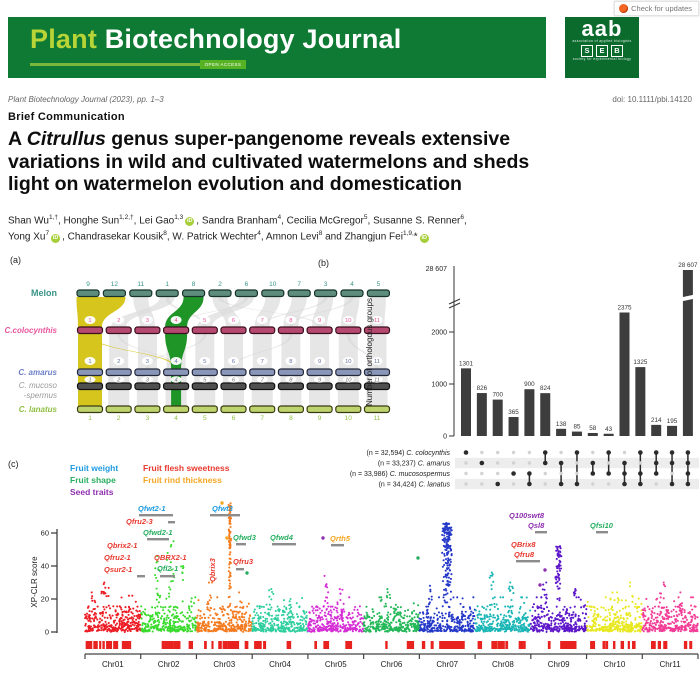 The height and width of the screenshot is (678, 700). Describe the element at coordinates (323, 263) in the screenshot. I see `panel-b-letter: (b)` at that location.